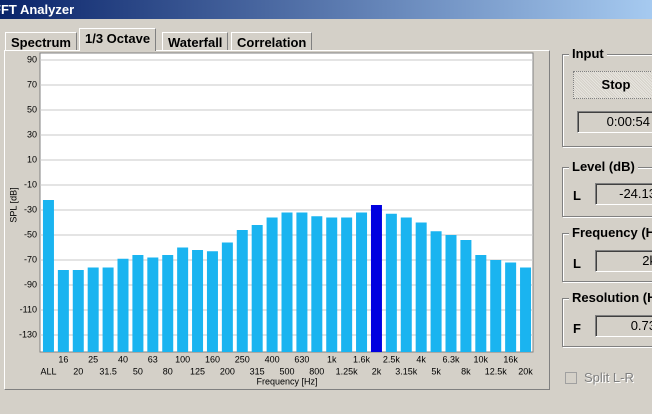 The height and width of the screenshot is (414, 652). I want to click on channel-label: F, so click(577, 328).